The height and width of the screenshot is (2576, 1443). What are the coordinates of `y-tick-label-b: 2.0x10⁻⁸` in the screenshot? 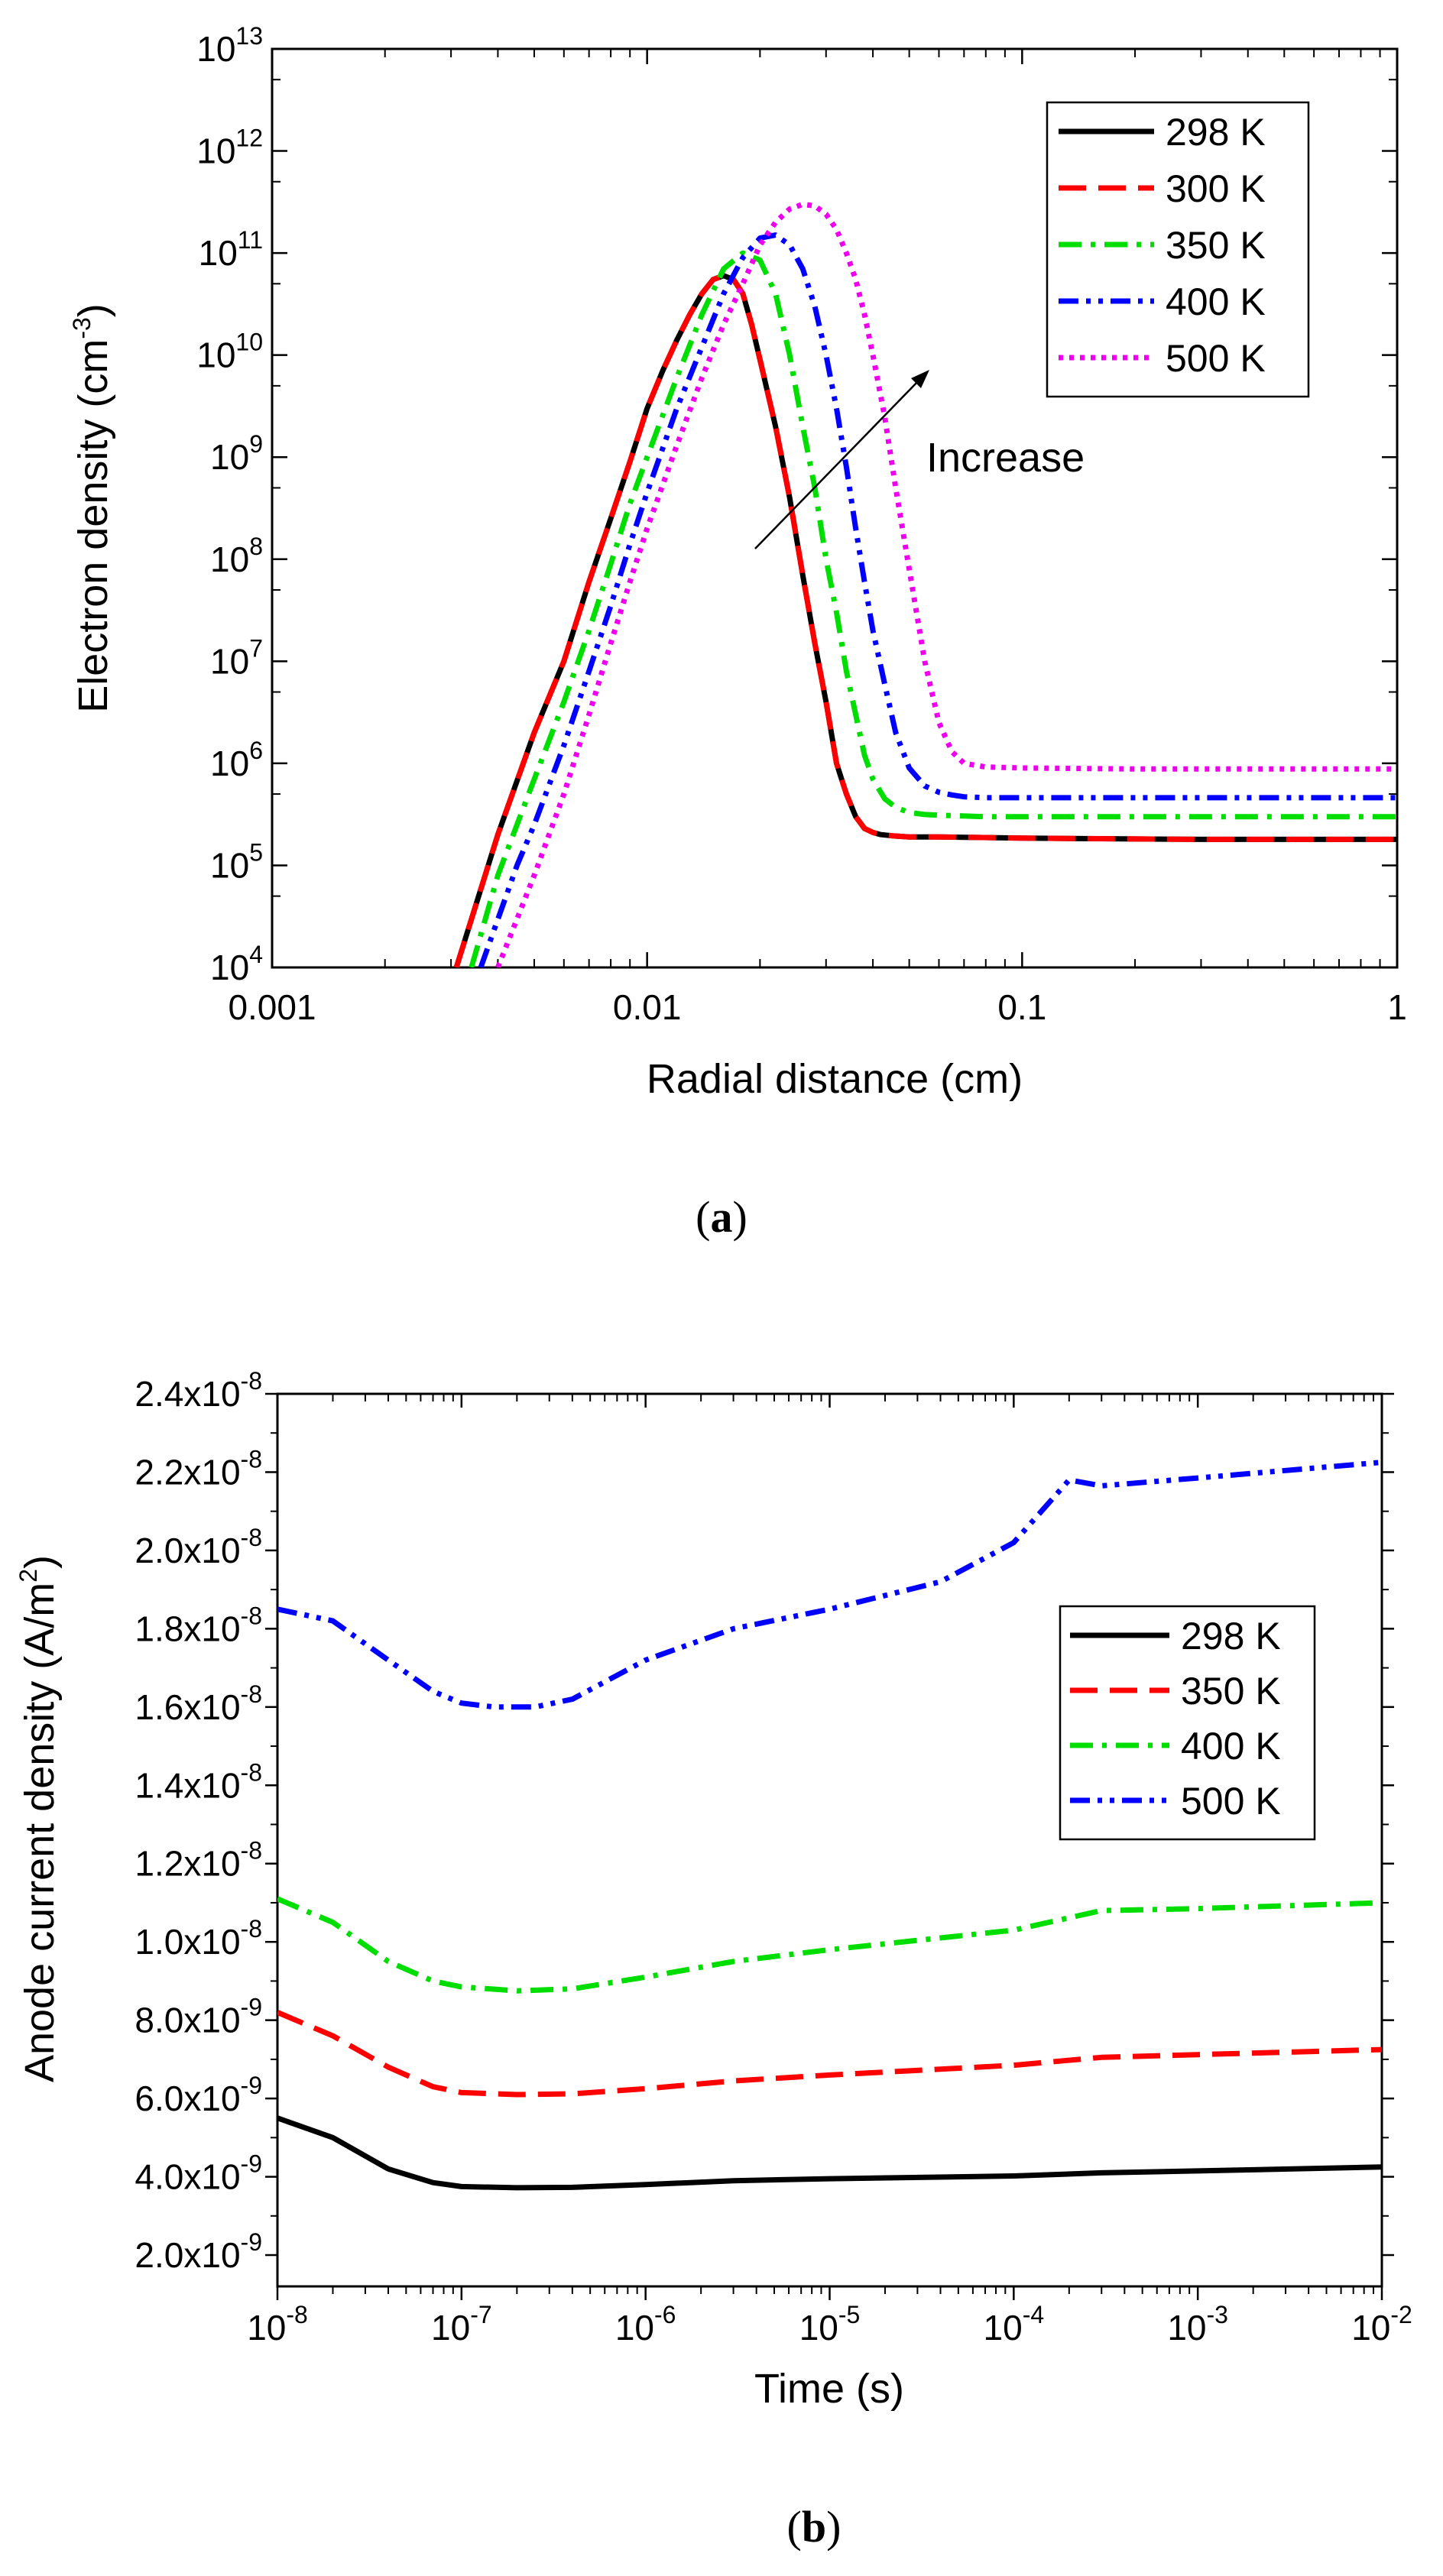 It's located at (199, 1547).